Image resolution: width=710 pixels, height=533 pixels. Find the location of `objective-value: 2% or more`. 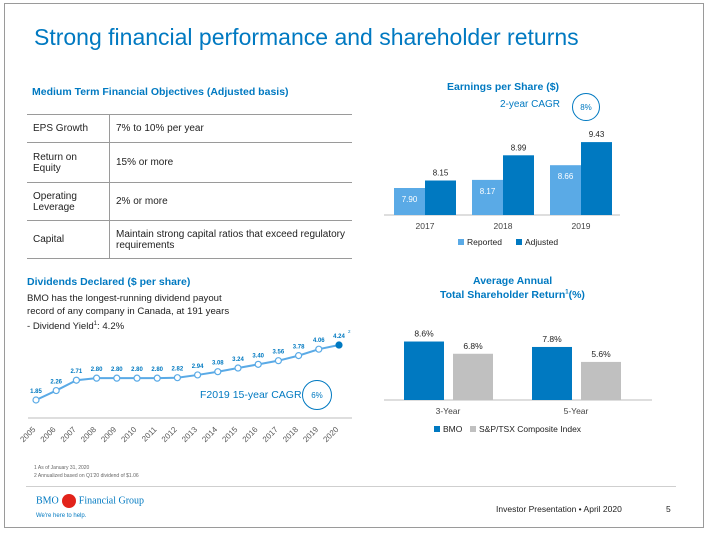

objective-value: 2% or more is located at coordinates (230, 201).